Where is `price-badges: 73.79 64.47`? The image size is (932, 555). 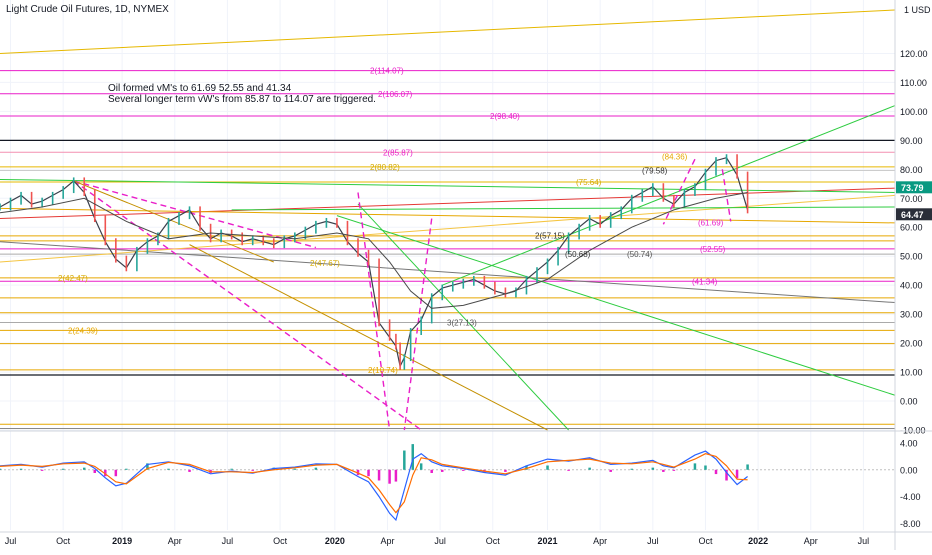 price-badges: 73.79 64.47 is located at coordinates (914, 201).